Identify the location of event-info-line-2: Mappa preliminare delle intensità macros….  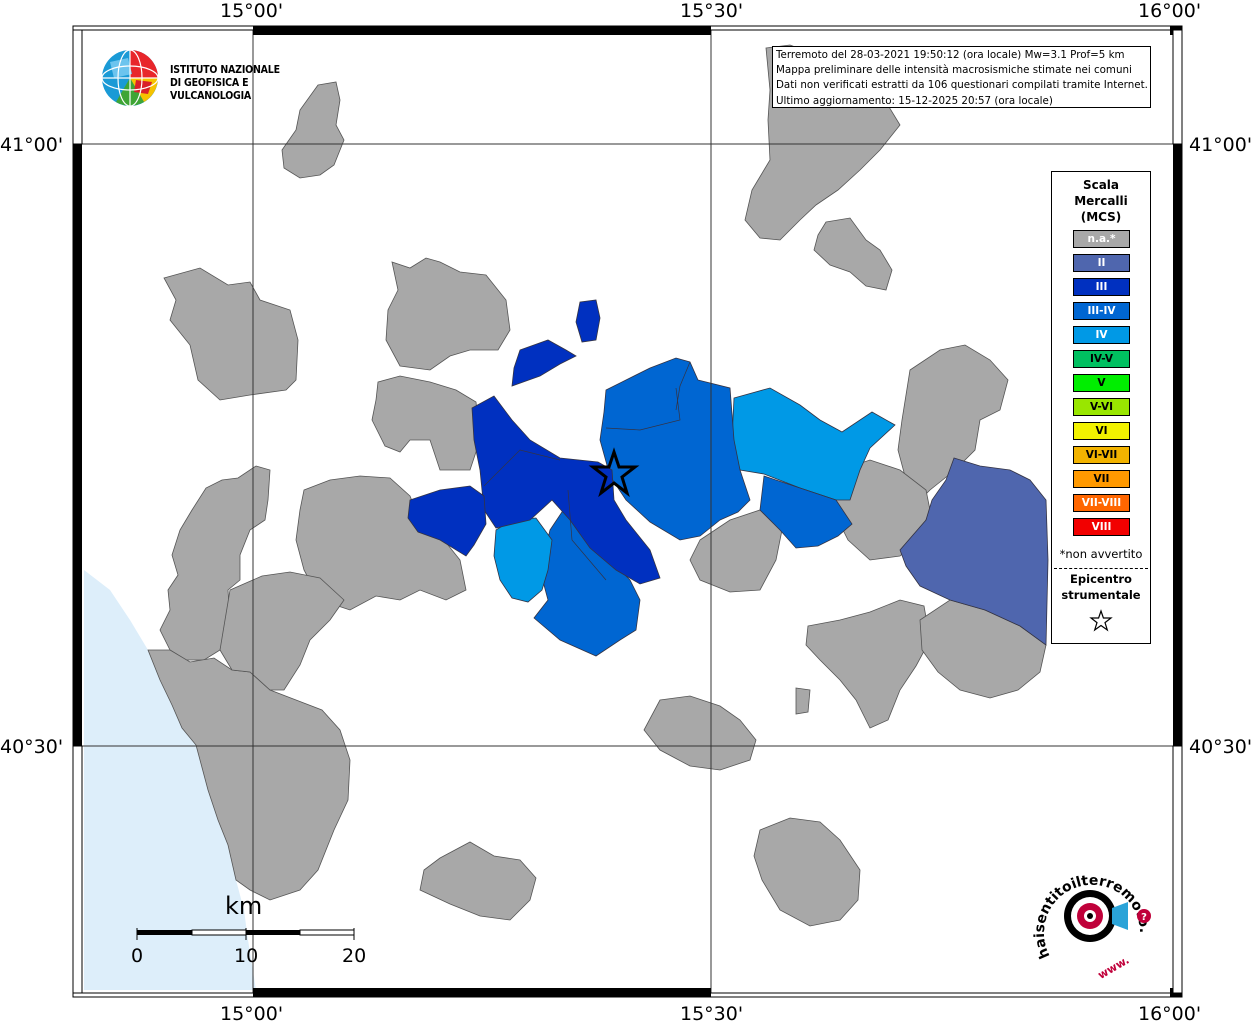
(954, 70).